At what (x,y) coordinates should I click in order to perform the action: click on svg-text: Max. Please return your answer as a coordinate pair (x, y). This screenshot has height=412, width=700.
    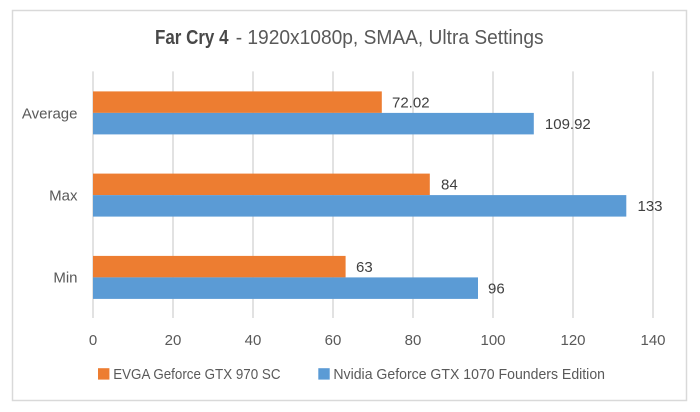
    Looking at the image, I should click on (63, 196).